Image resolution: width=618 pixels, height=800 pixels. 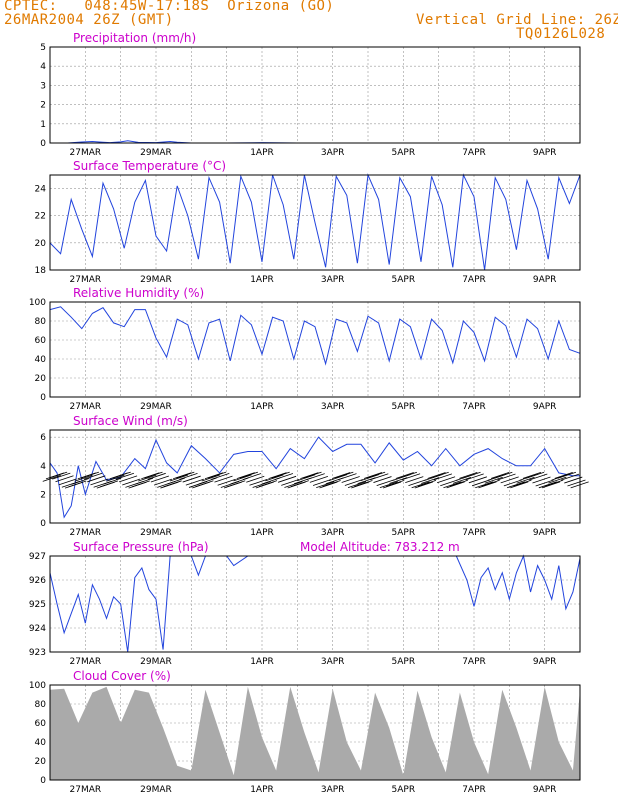 I want to click on y-tick-label: 2, so click(x=43, y=106).